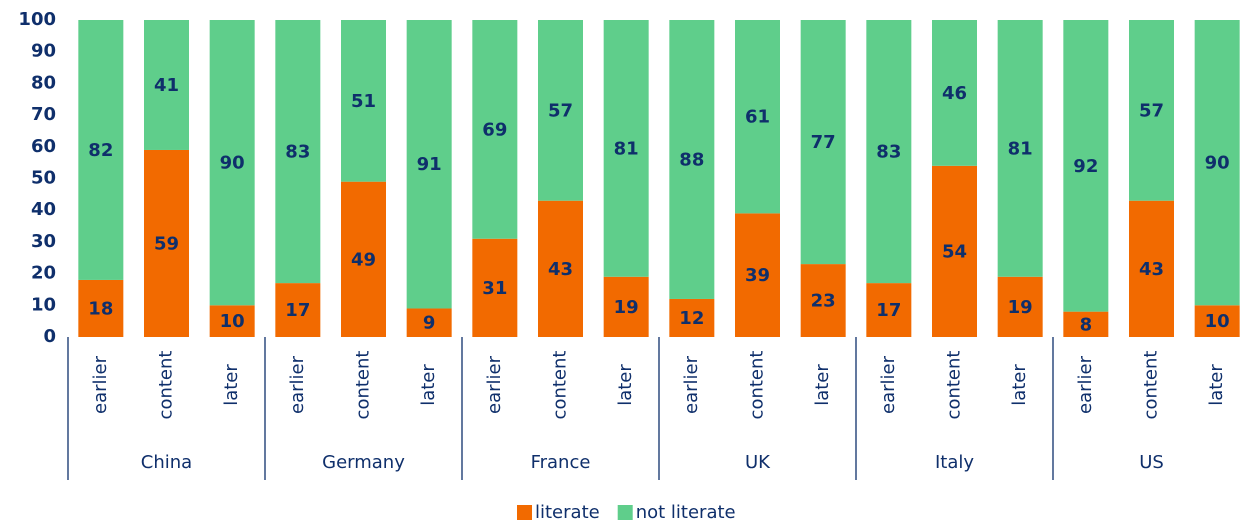 The width and height of the screenshot is (1254, 524). What do you see at coordinates (954, 462) in the screenshot?
I see `group-label: Italy` at bounding box center [954, 462].